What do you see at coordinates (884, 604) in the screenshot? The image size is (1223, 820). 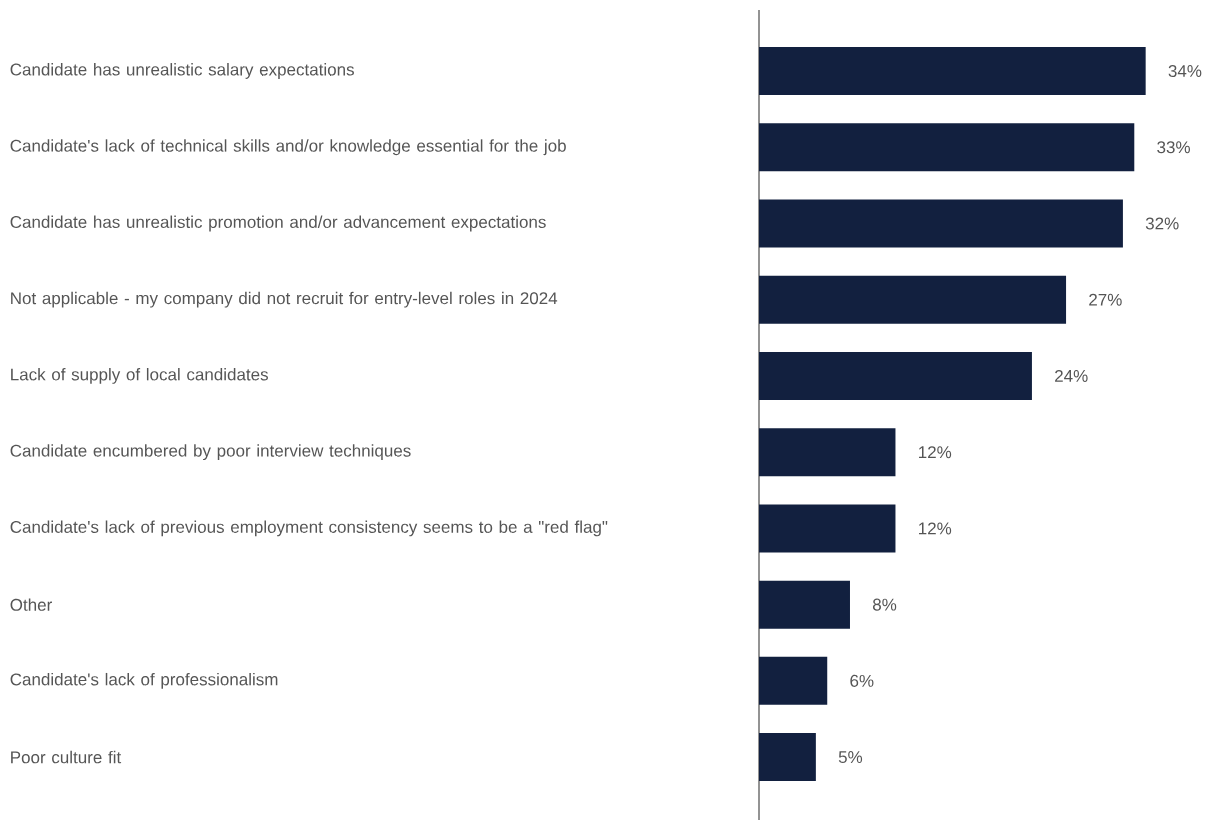 I see `data-label: 8%` at bounding box center [884, 604].